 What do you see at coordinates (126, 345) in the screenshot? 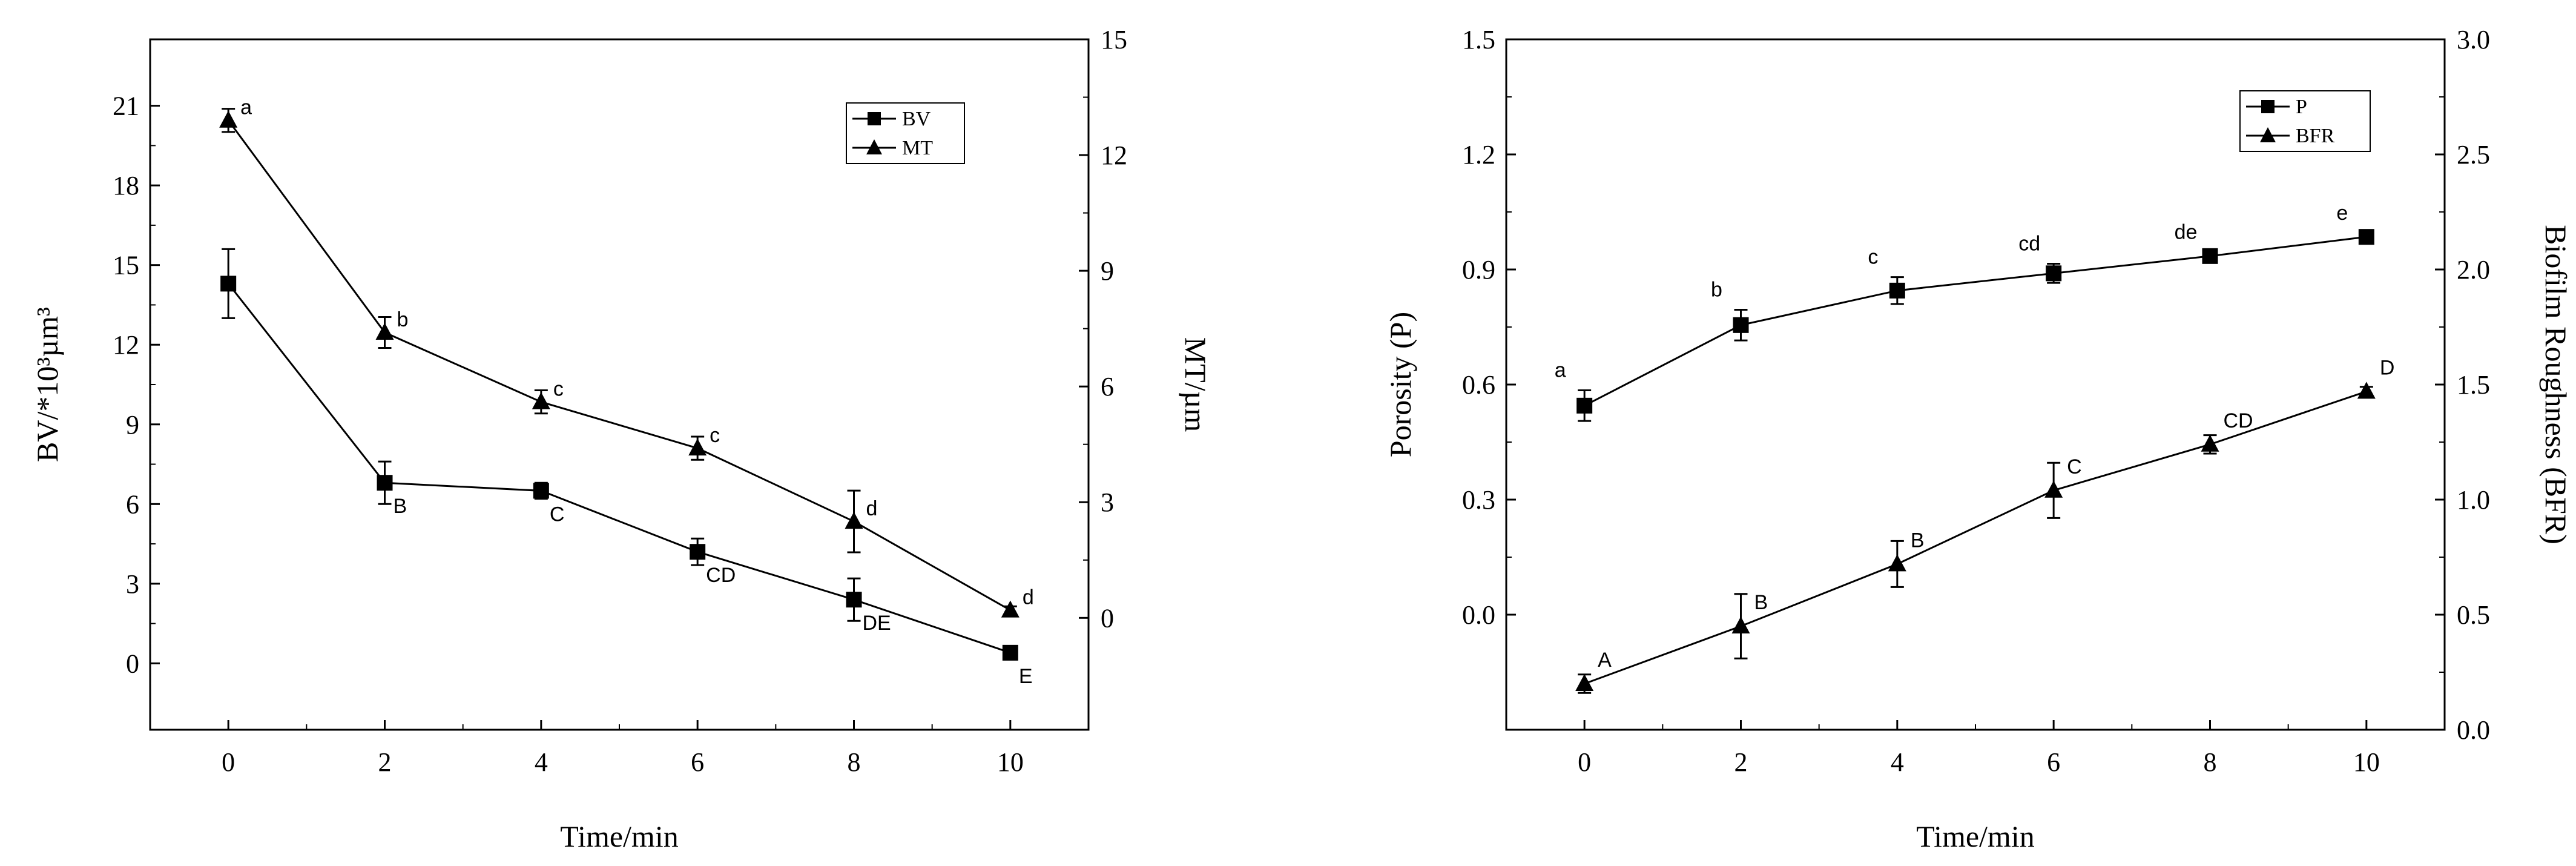
I see `y-left-tick-label: 12` at bounding box center [126, 345].